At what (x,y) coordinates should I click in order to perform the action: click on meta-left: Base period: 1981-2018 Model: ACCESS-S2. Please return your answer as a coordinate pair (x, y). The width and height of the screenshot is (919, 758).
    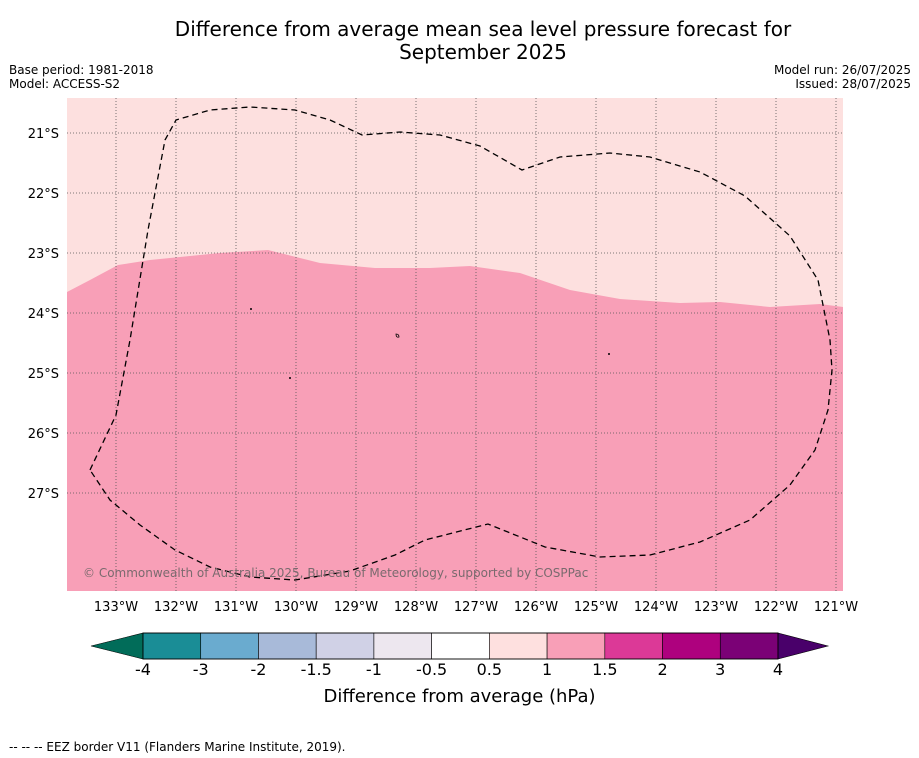
    Looking at the image, I should click on (81, 77).